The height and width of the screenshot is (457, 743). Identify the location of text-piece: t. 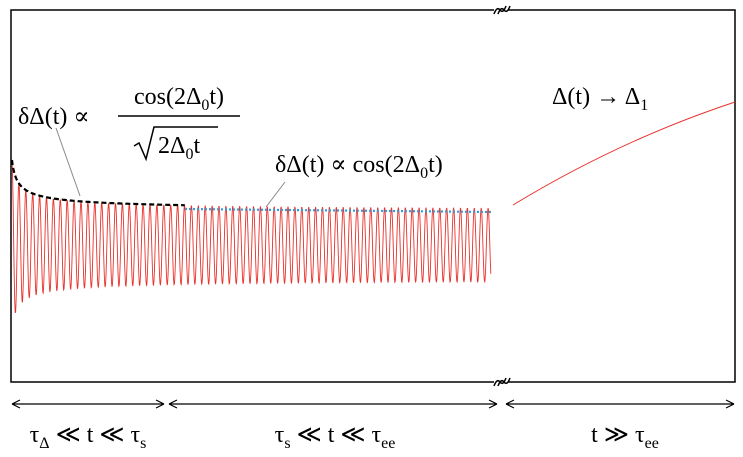
(196, 146).